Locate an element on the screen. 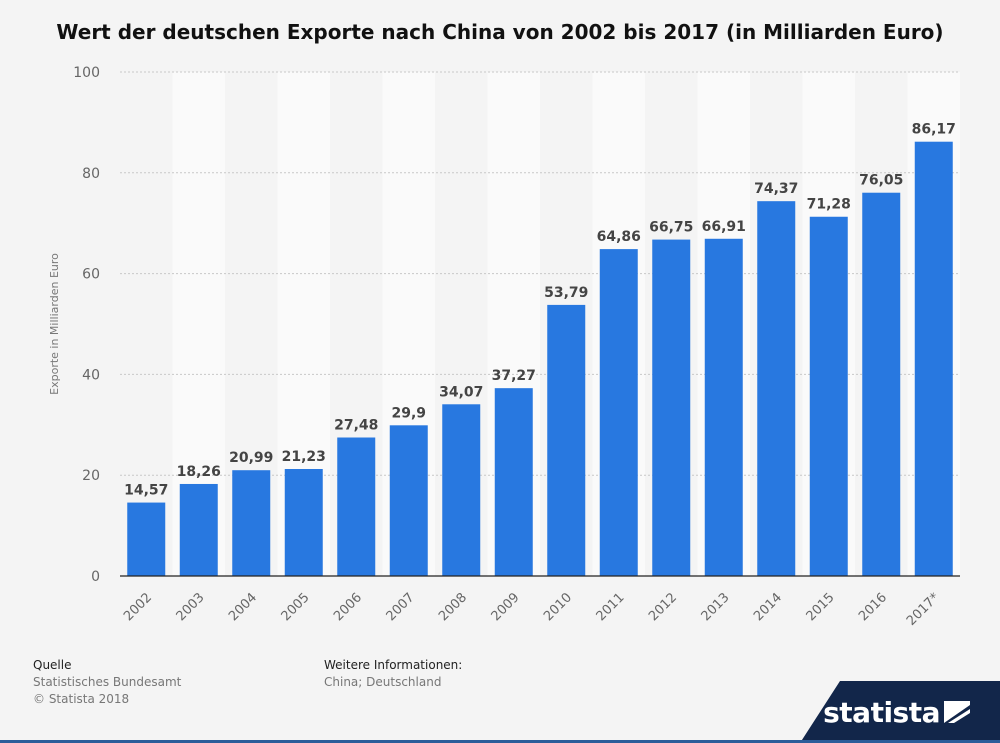 This screenshot has height=743, width=1000. y-tick-label: 0 is located at coordinates (95, 577).